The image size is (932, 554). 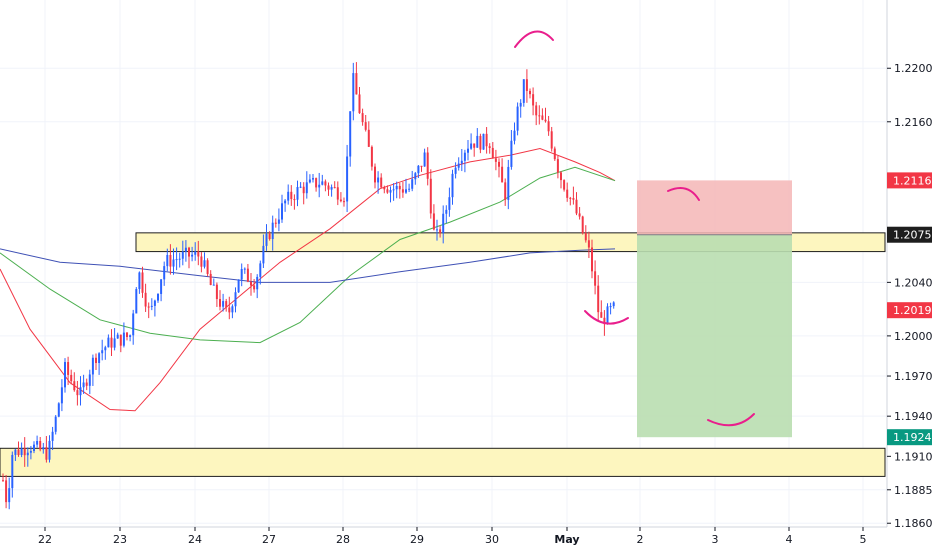 What do you see at coordinates (913, 68) in the screenshot?
I see `y-tick-label-0: 1.22000` at bounding box center [913, 68].